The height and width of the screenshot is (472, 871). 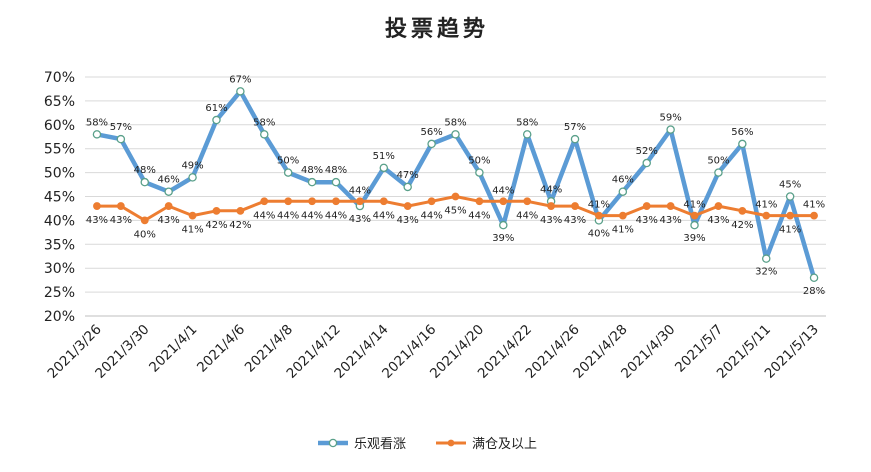 I want to click on legend-label: 乐观看涨, so click(x=380, y=444).